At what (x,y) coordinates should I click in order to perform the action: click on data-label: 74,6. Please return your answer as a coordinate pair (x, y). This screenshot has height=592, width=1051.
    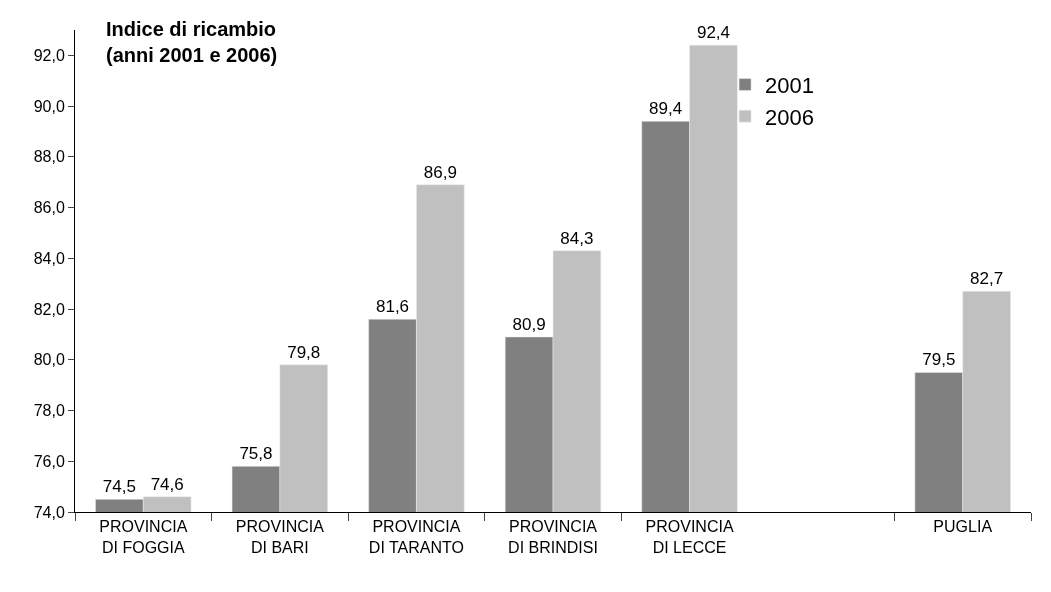
    Looking at the image, I should click on (167, 484).